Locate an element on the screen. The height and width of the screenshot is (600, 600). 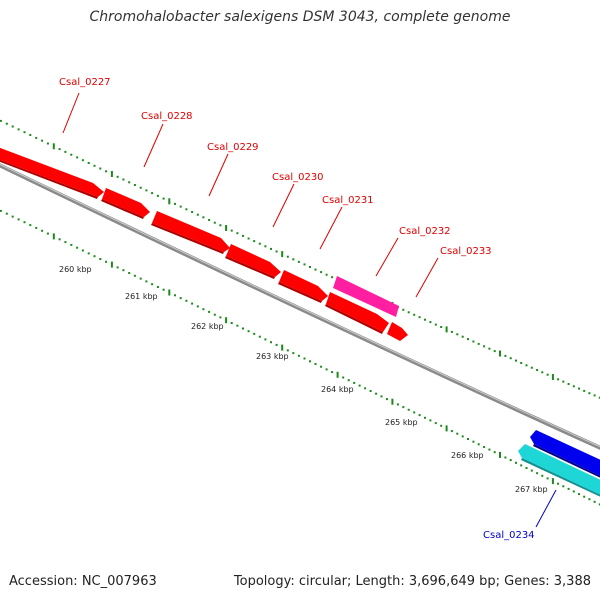
tick-label: 260 kbp is located at coordinates (75, 269).